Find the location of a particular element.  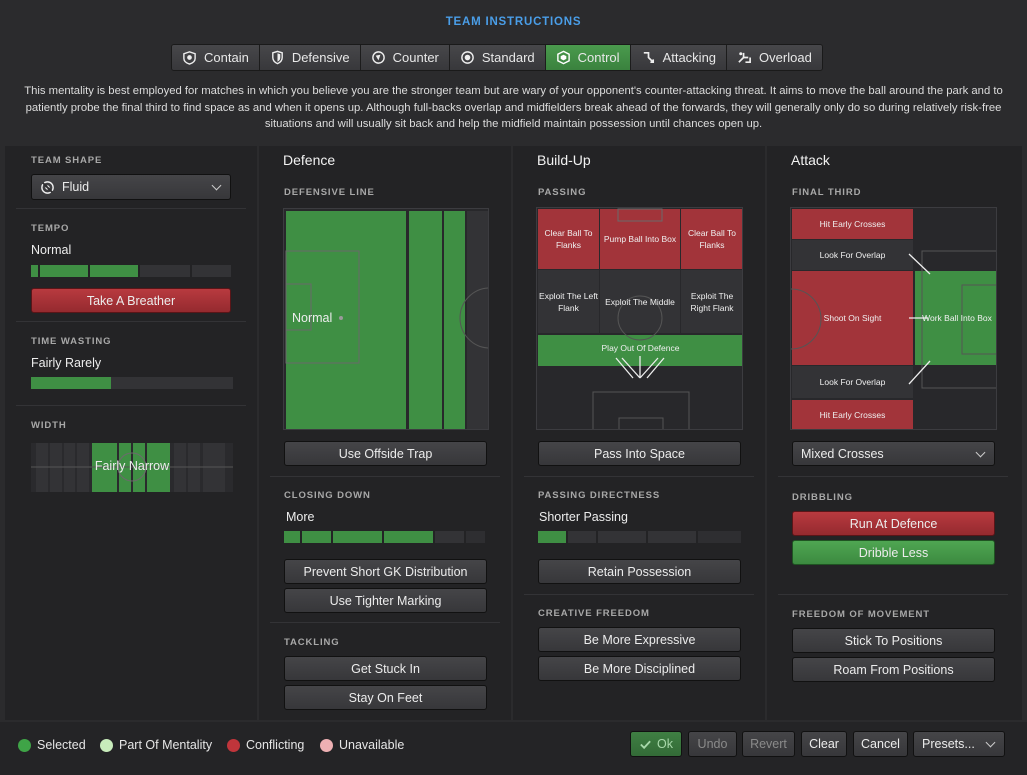

ok-label: Ok is located at coordinates (665, 744).